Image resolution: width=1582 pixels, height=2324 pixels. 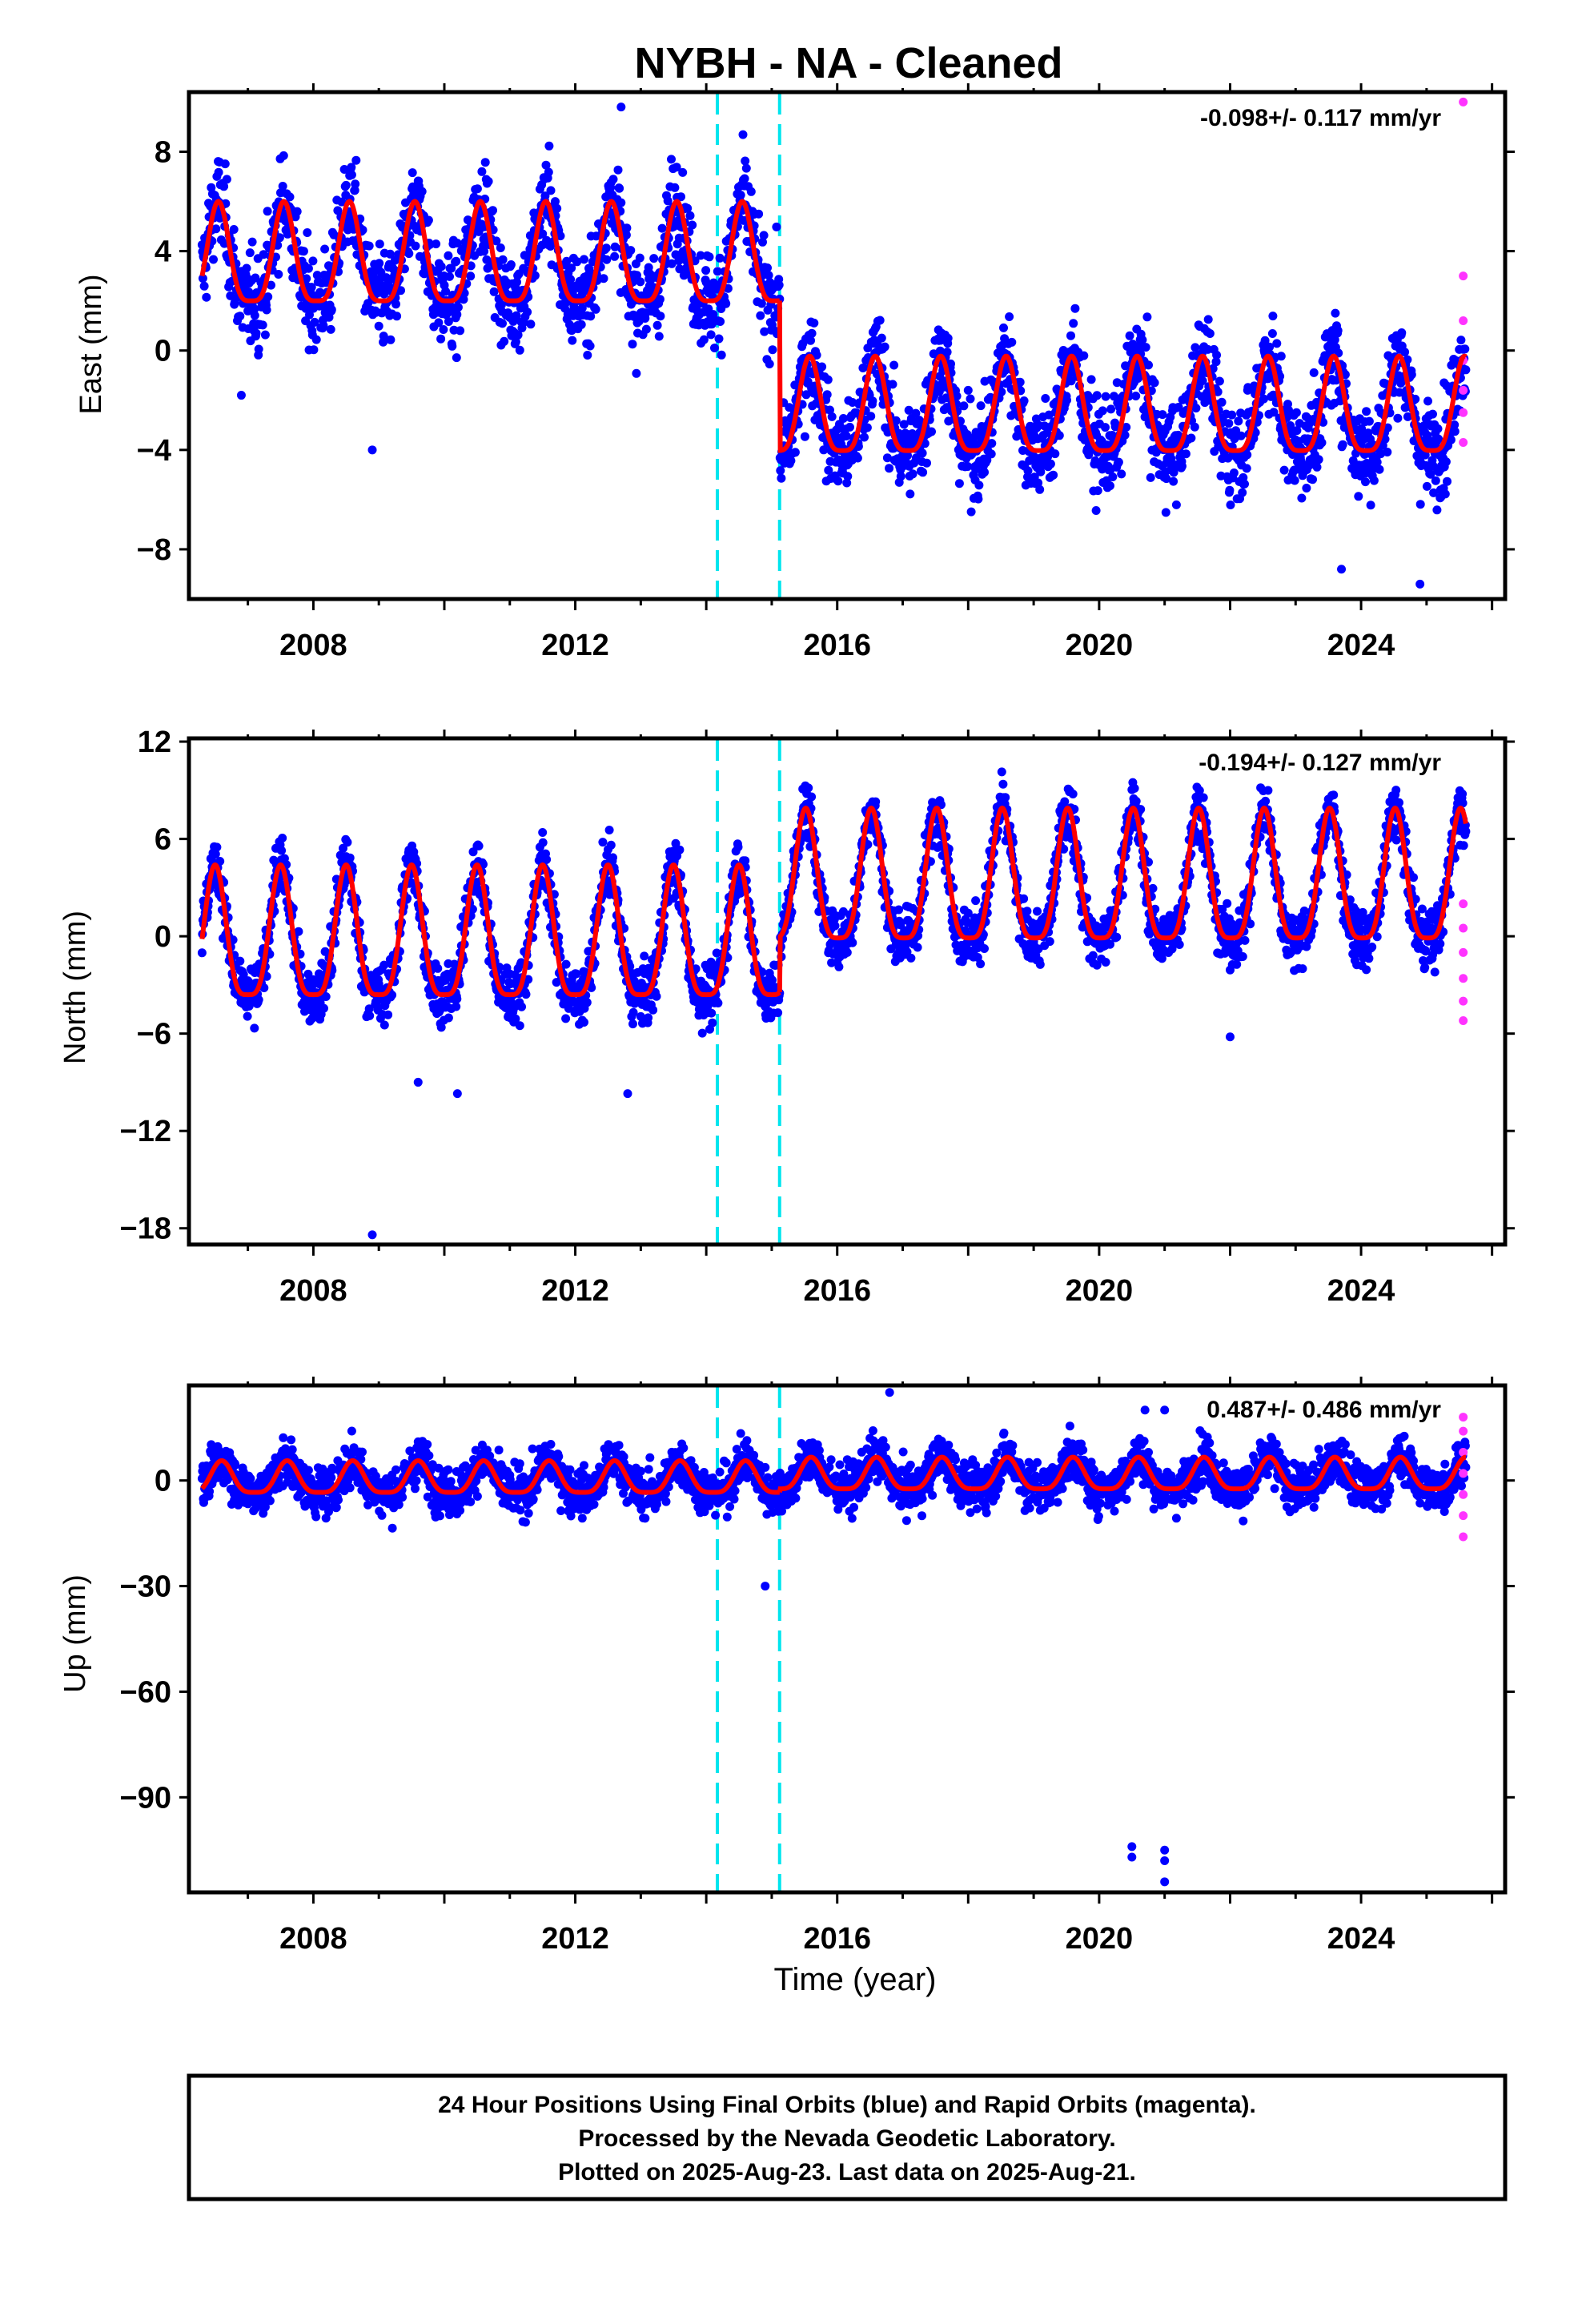 I want to click on east-point-1996, so click(x=1073, y=323).